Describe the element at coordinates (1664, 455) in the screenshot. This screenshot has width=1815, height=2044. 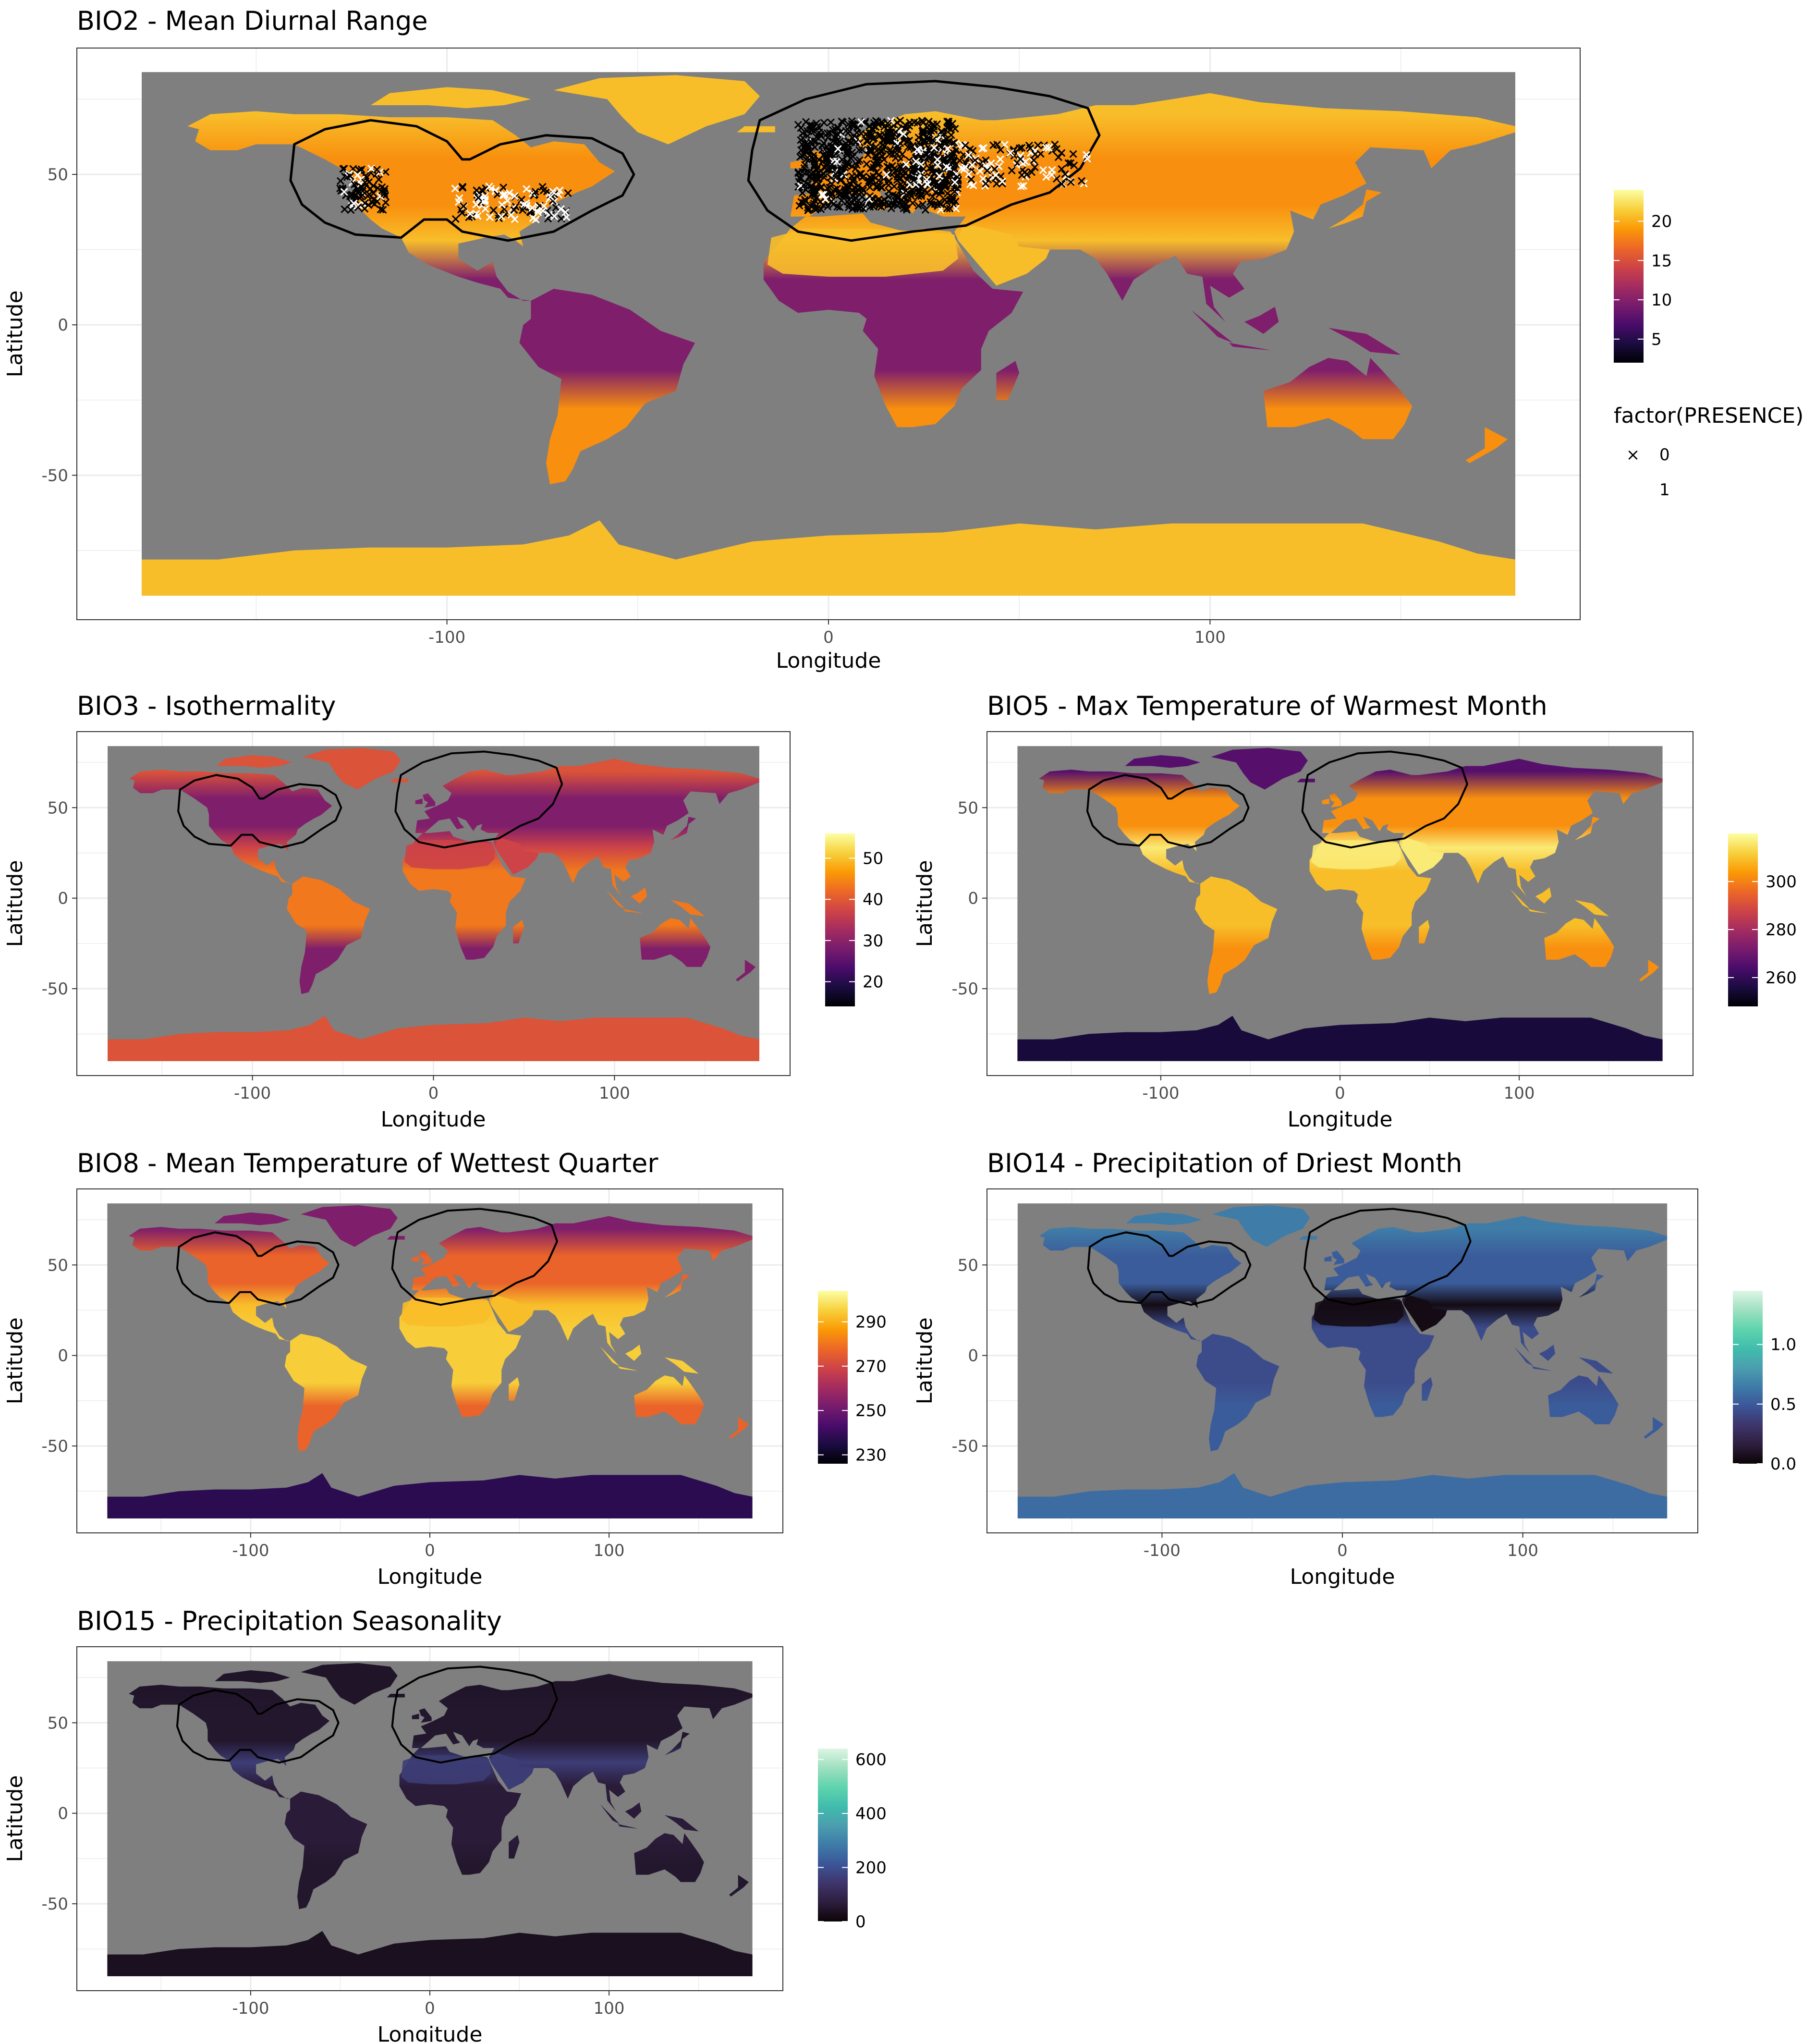
I see `presence-legend-label: 0` at that location.